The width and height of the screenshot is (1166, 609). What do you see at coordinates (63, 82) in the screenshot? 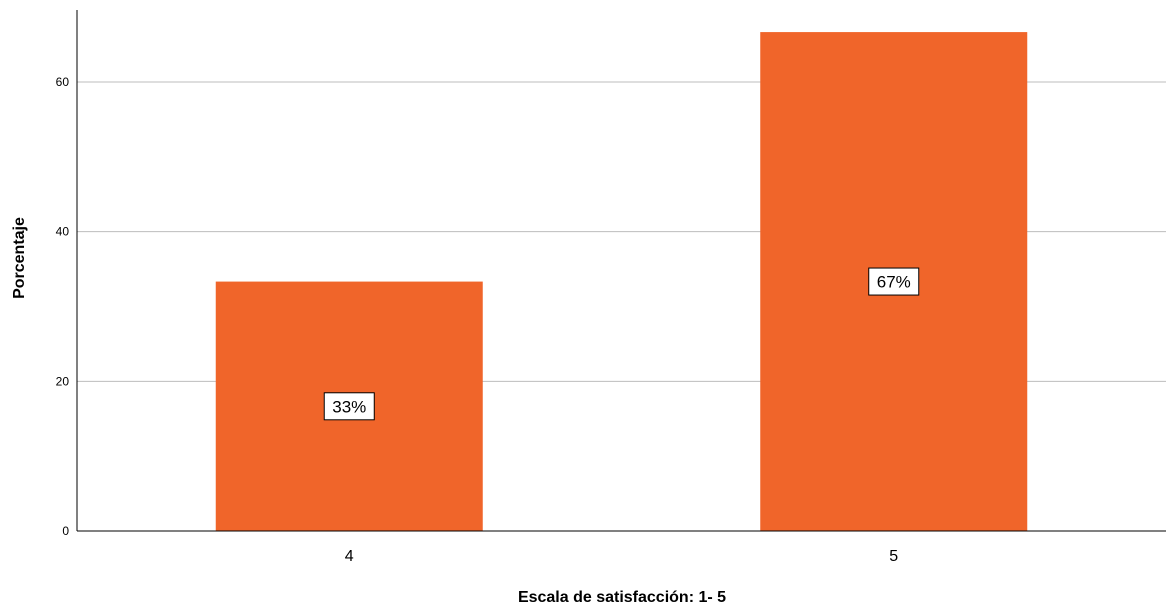
I see `y-tick-label: 60` at bounding box center [63, 82].